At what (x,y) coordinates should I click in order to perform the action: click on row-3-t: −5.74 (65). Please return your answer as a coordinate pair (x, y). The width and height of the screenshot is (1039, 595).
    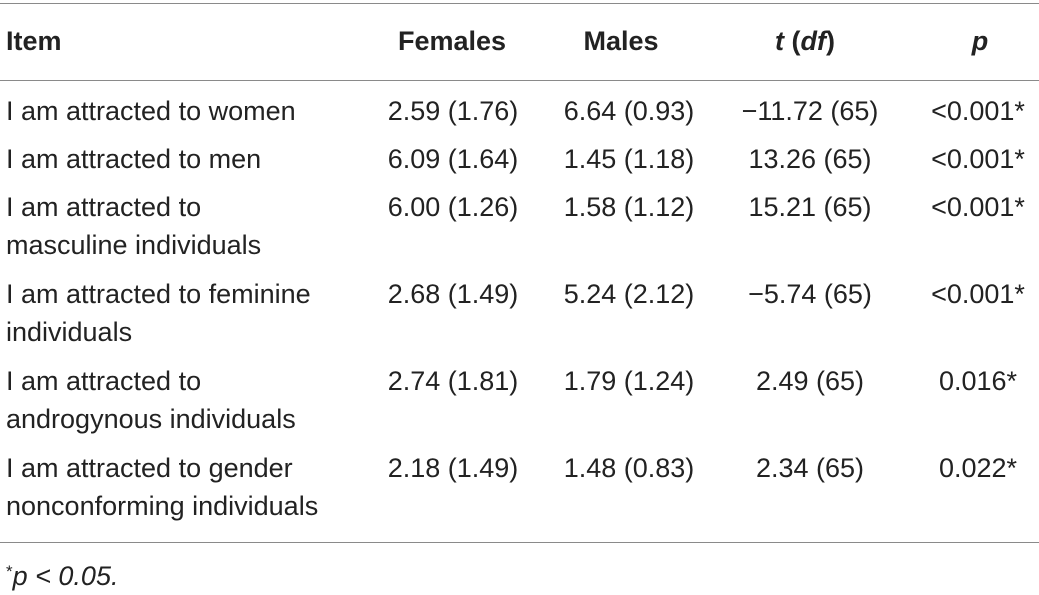
    Looking at the image, I should click on (810, 294).